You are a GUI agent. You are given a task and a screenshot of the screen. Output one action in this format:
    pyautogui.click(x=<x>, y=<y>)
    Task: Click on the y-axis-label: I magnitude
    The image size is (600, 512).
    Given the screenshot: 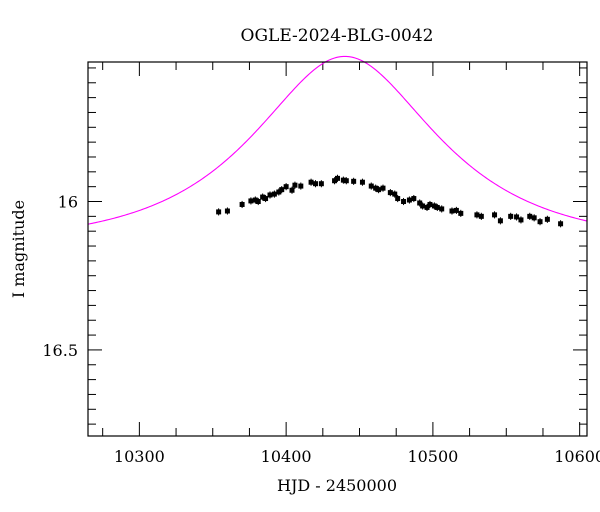 What is the action you would take?
    pyautogui.click(x=18, y=249)
    